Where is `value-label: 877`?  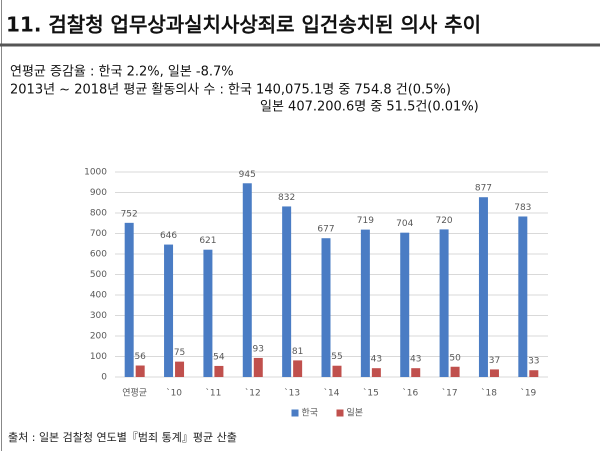 value-label: 877 is located at coordinates (483, 189).